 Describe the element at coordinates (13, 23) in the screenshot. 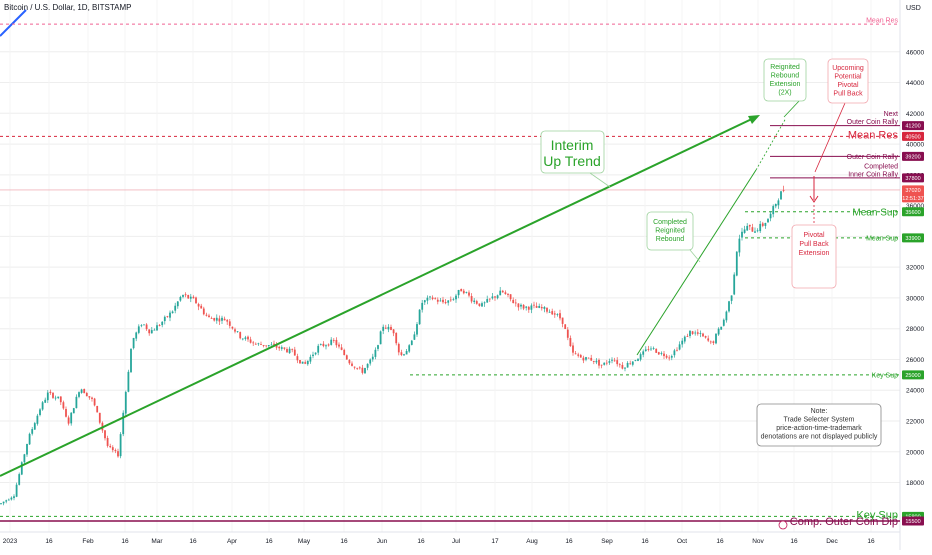

I see `blue-trendline` at that location.